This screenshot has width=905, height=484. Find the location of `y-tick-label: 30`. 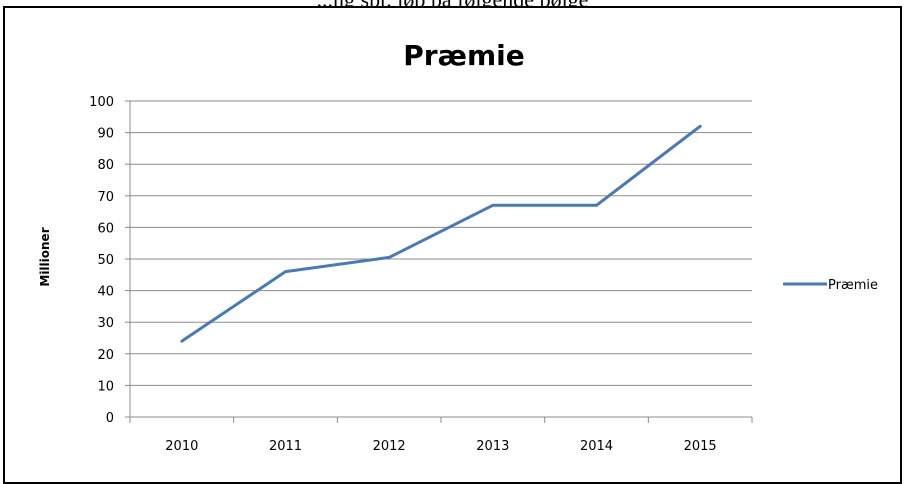

y-tick-label: 30 is located at coordinates (105, 323).